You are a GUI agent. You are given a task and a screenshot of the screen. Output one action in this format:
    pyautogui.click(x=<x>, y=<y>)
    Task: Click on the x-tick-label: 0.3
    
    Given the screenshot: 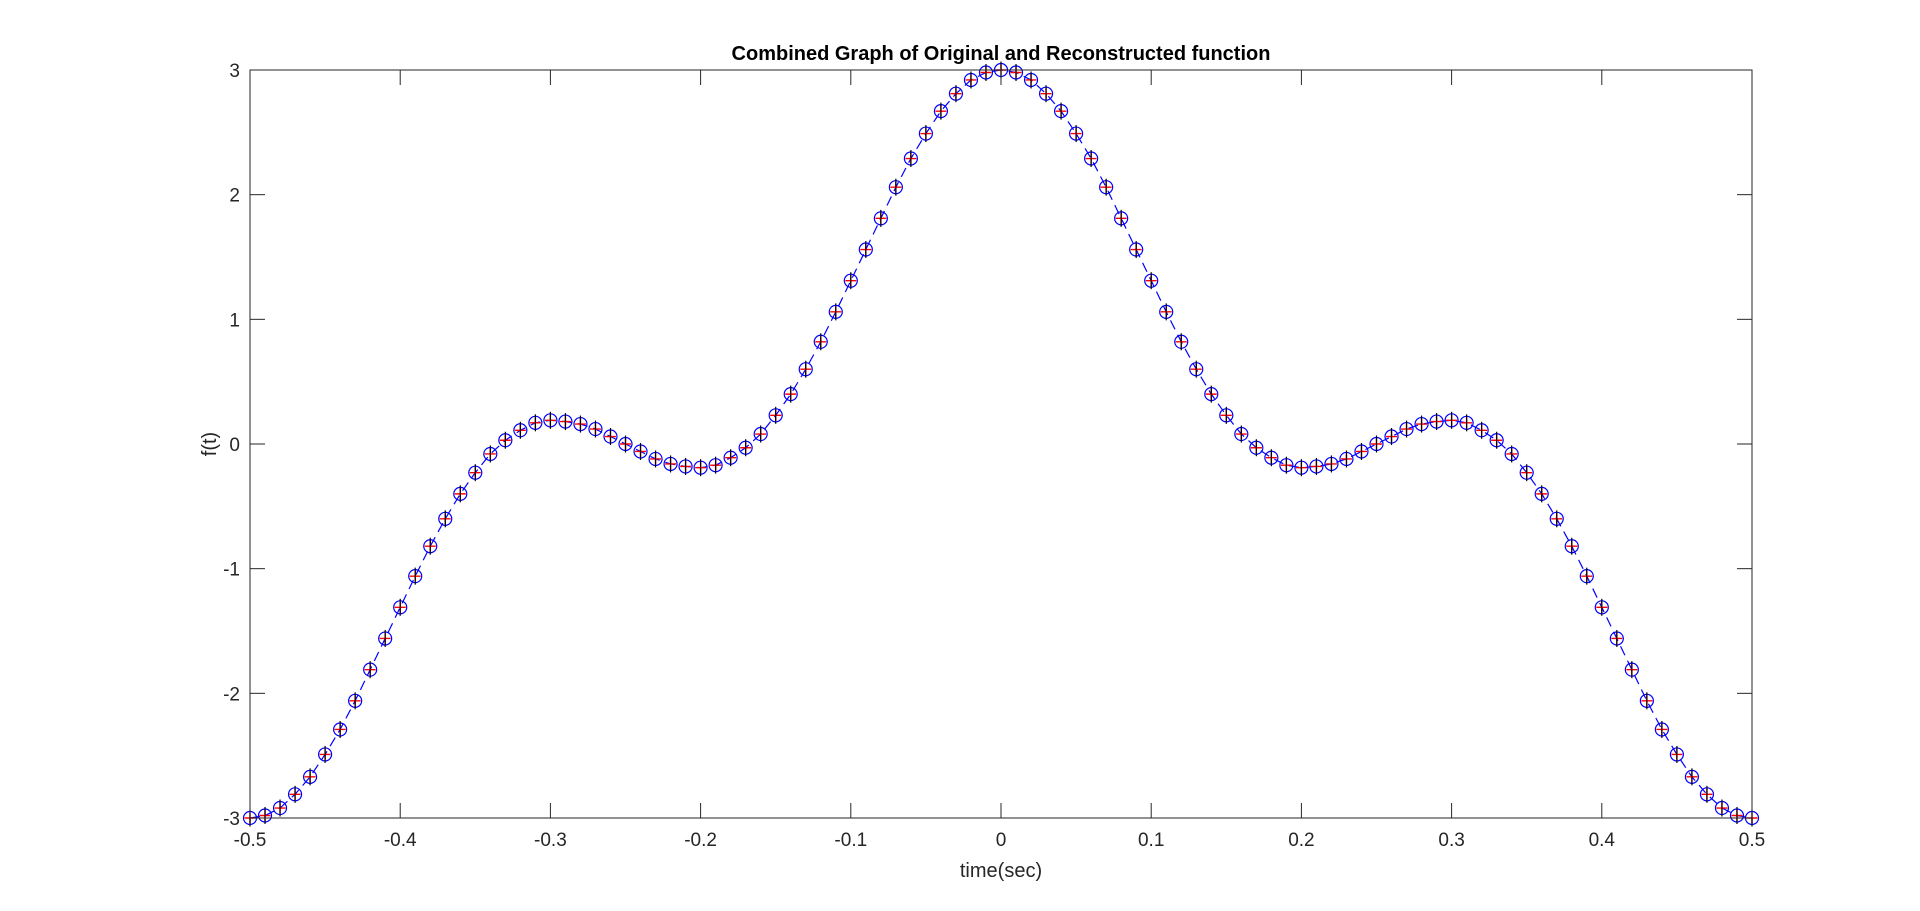 What is the action you would take?
    pyautogui.click(x=1451, y=840)
    